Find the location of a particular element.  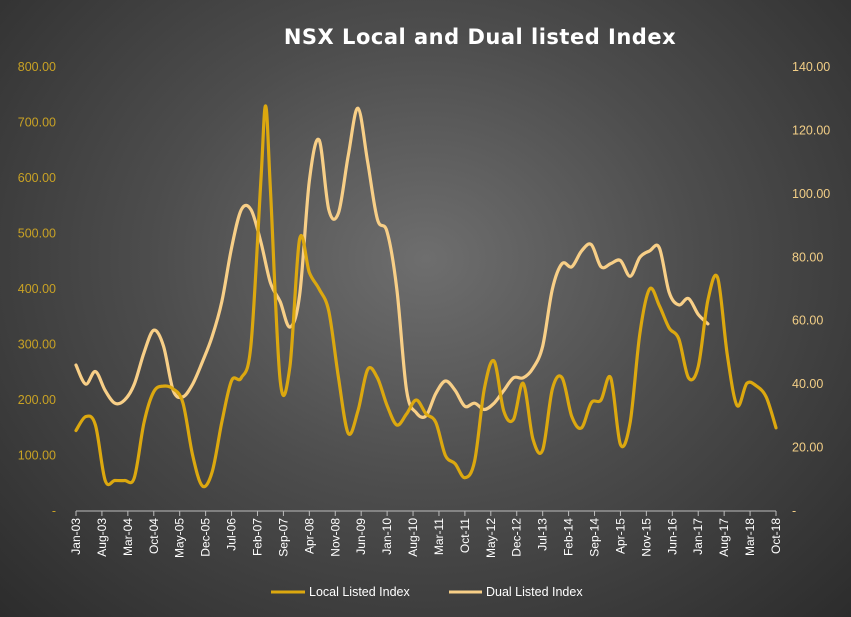

right-tick-label: 100.00 is located at coordinates (811, 194).